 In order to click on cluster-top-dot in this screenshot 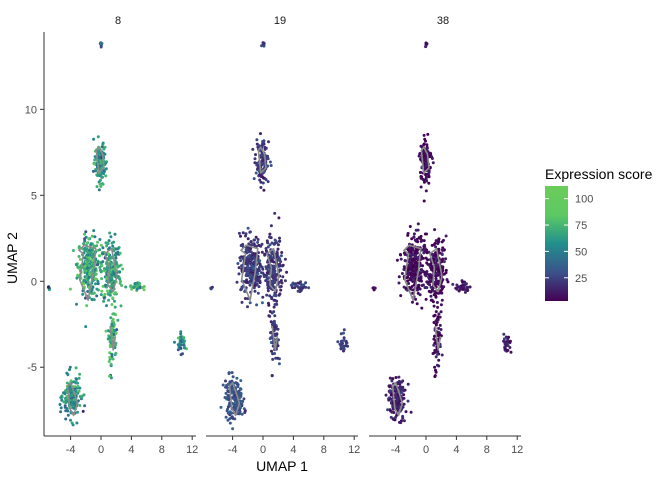, I will do `click(101, 45)`.